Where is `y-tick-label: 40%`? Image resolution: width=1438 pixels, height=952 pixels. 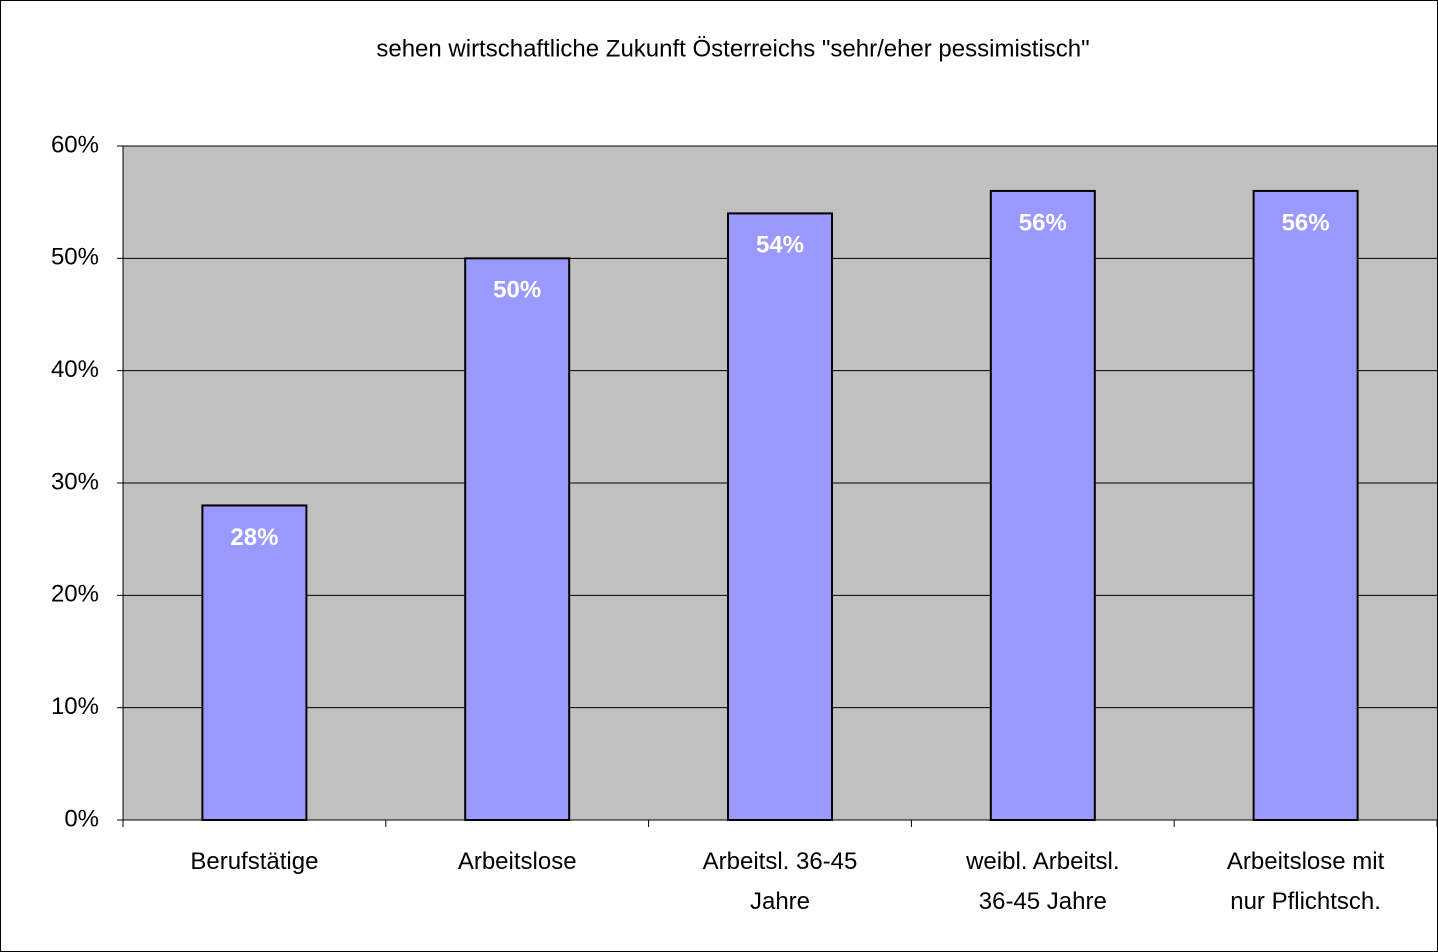 y-tick-label: 40% is located at coordinates (75, 369).